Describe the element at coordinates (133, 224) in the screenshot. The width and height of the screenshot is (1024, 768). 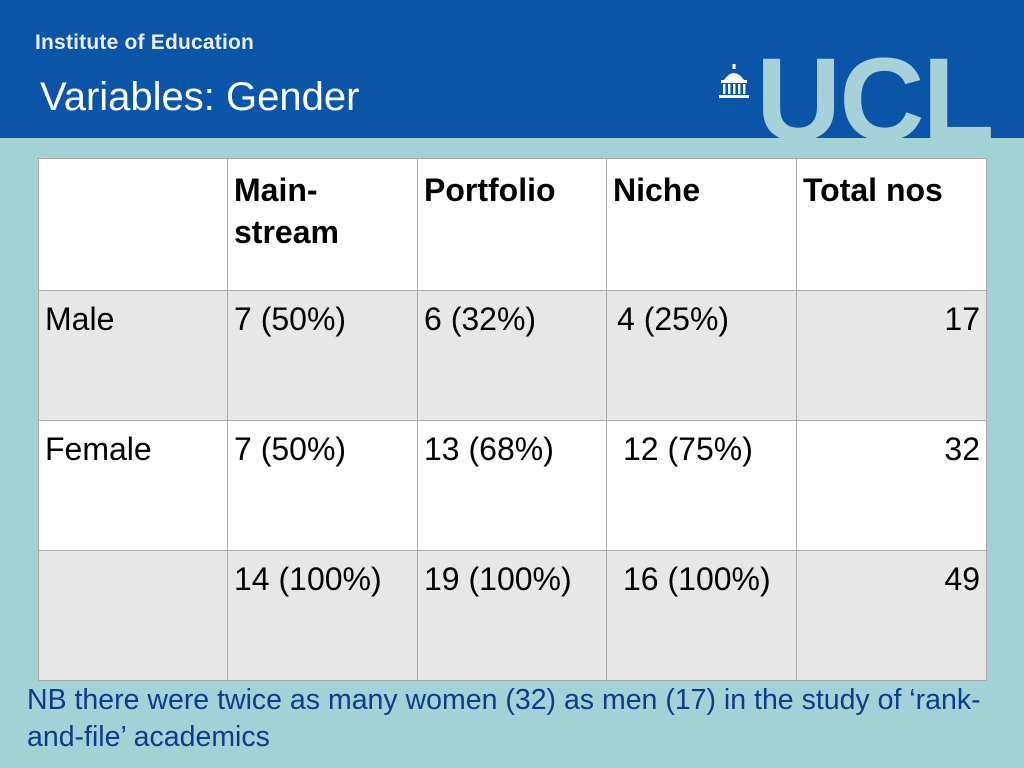
I see `header-cell-empty` at that location.